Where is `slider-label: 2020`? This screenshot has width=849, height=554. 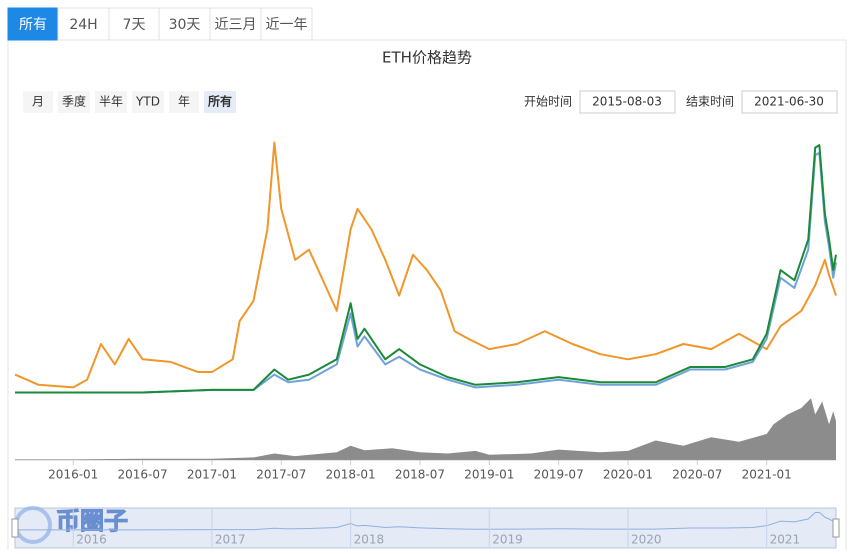
slider-label: 2020 is located at coordinates (646, 540).